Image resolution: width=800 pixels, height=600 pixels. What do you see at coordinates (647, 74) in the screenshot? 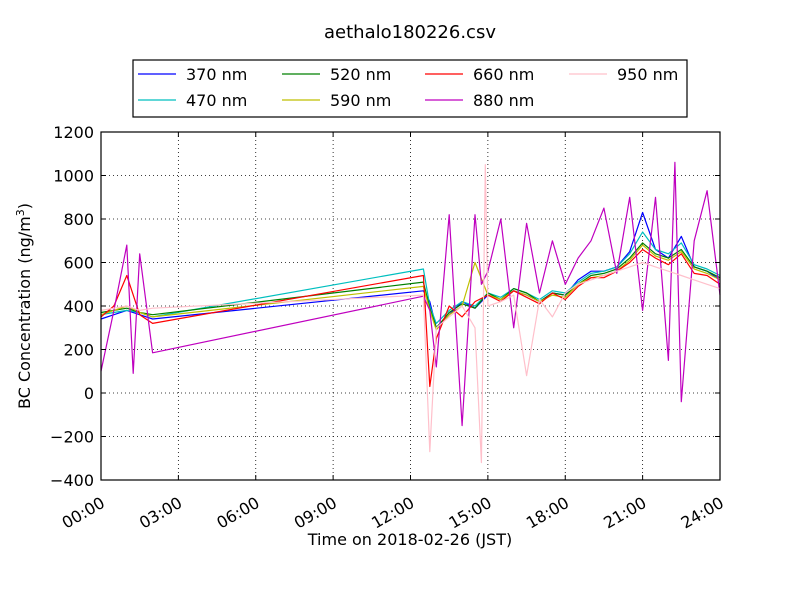
I see `legend-label: 950 nm` at bounding box center [647, 74].